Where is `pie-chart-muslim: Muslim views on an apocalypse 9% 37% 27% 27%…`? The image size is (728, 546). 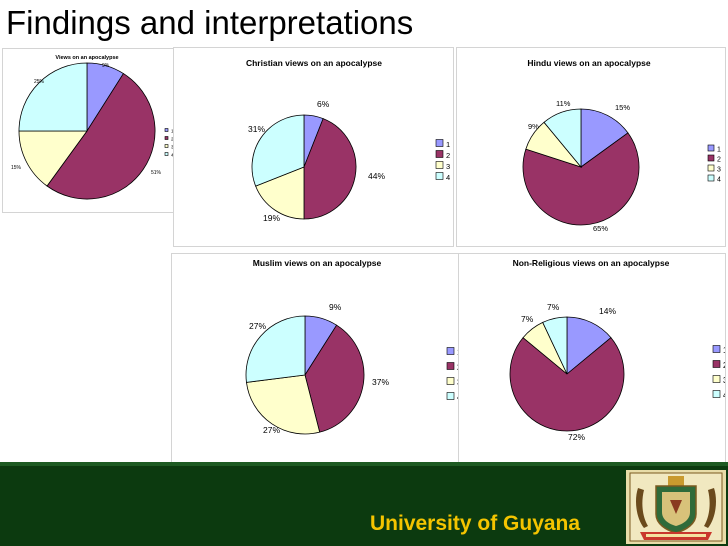 pie-chart-muslim: Muslim views on an apocalypse 9% 37% 27% 27%… is located at coordinates (352, 346).